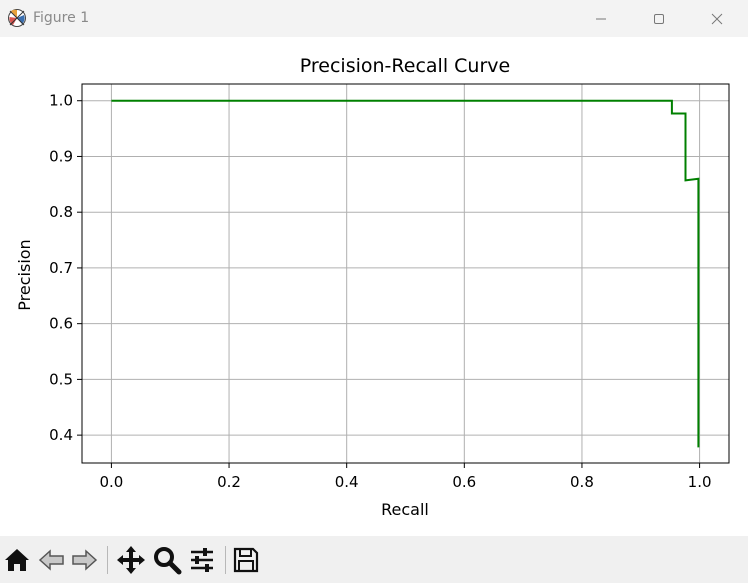  What do you see at coordinates (374, 18) in the screenshot?
I see `window-titlebar: Figure 1` at bounding box center [374, 18].